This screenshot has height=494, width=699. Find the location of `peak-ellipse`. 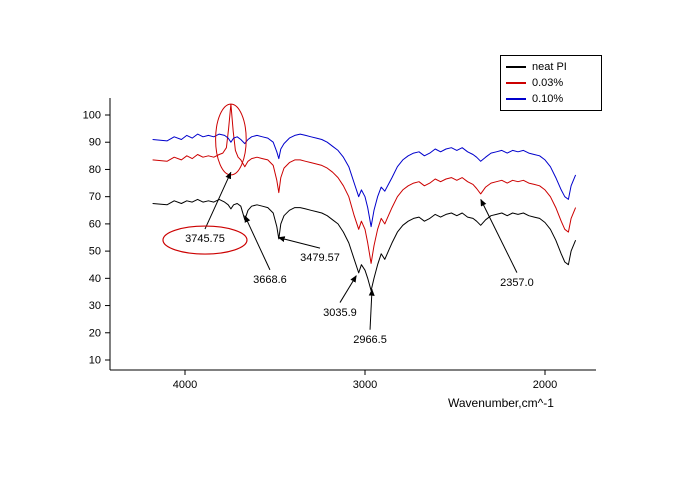

peak-ellipse is located at coordinates (231, 139).